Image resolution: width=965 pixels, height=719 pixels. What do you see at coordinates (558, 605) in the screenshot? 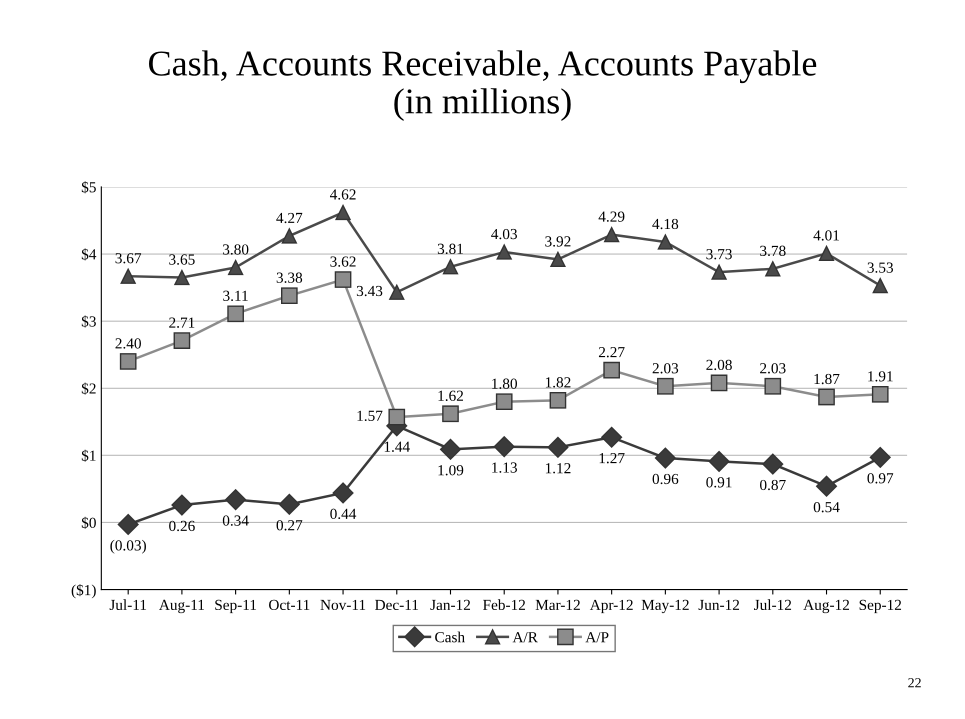
I see `x-tick-label: Mar-12` at bounding box center [558, 605].